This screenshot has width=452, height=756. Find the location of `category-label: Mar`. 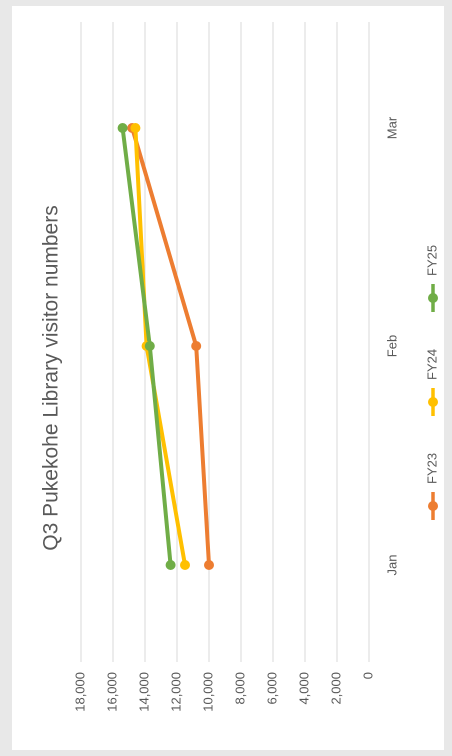

category-label: Mar is located at coordinates (391, 127).